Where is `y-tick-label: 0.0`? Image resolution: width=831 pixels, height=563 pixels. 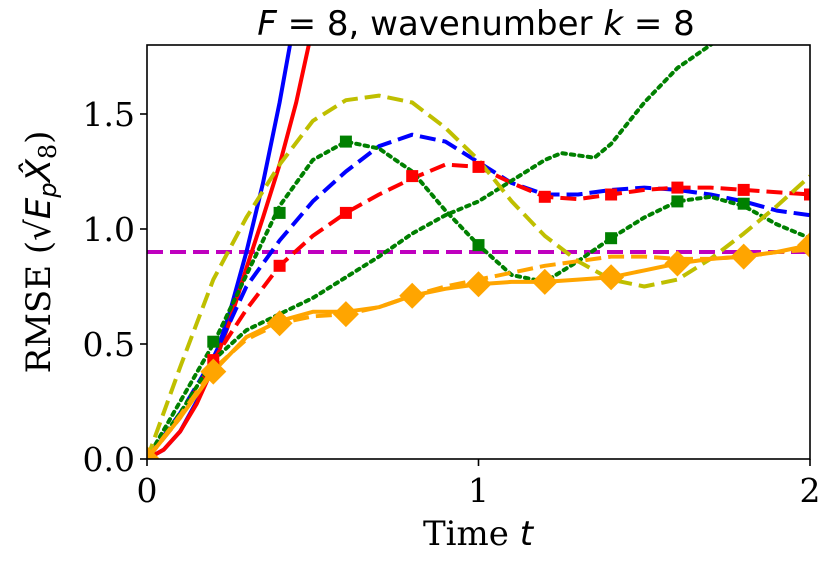
y-tick-label: 0.0 is located at coordinates (109, 459).